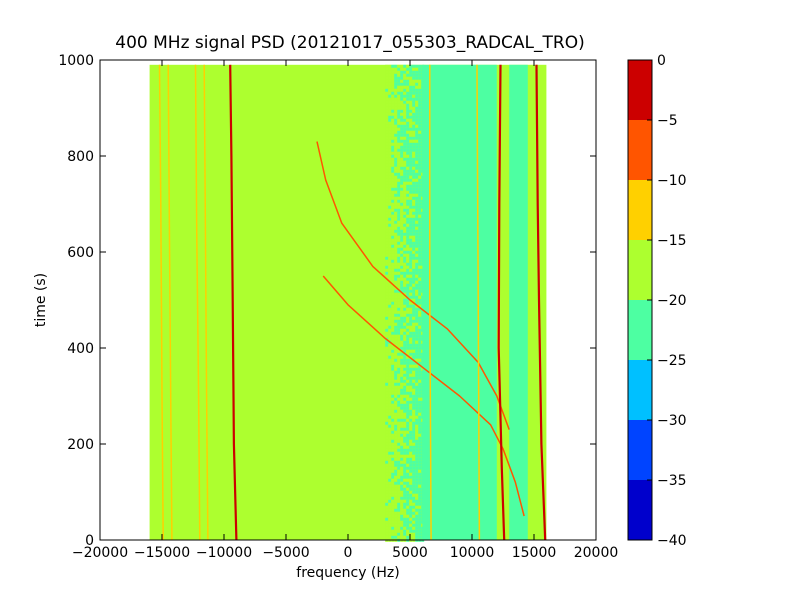  Describe the element at coordinates (667, 121) in the screenshot. I see `colorbar-tick-label: −5` at that location.